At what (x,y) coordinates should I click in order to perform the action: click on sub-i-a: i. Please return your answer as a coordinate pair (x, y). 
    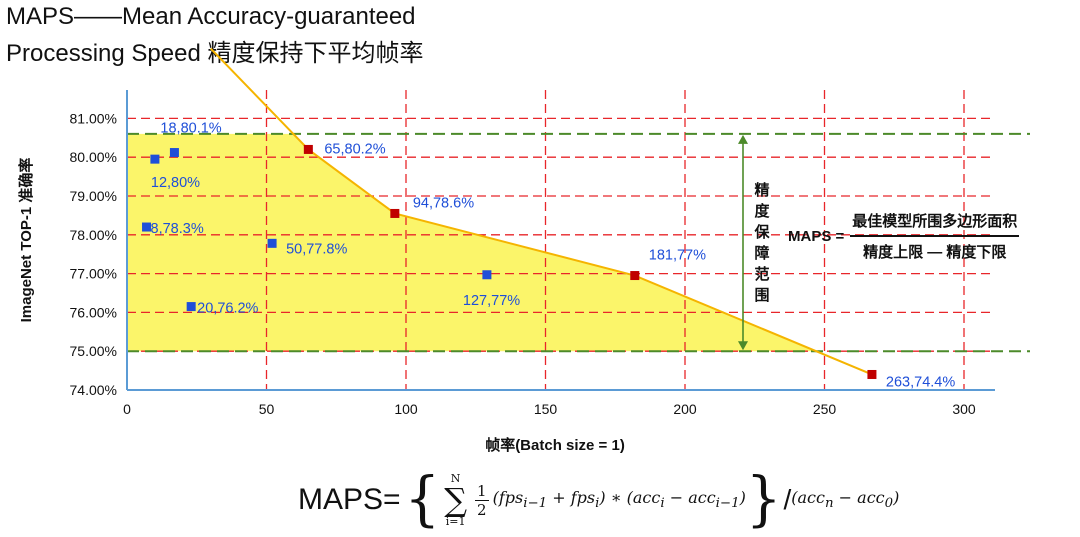
    Looking at the image, I should click on (597, 504).